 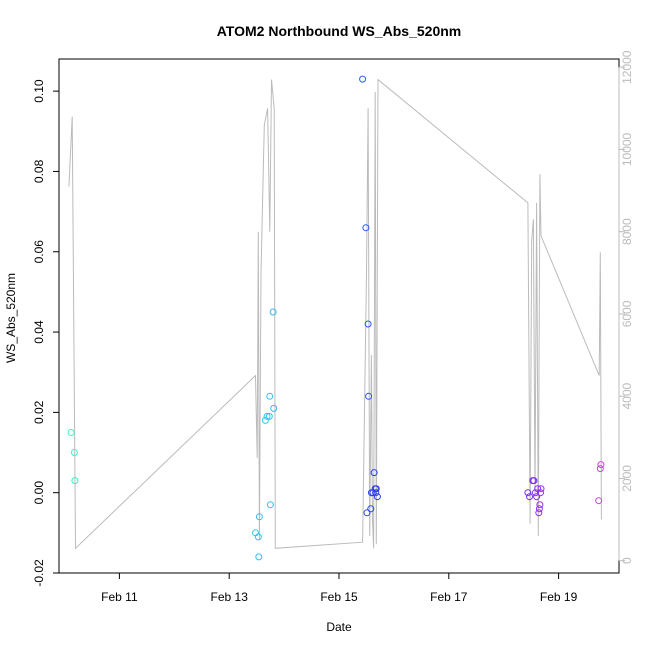 I want to click on x-tick-label: Feb 17, so click(x=449, y=597).